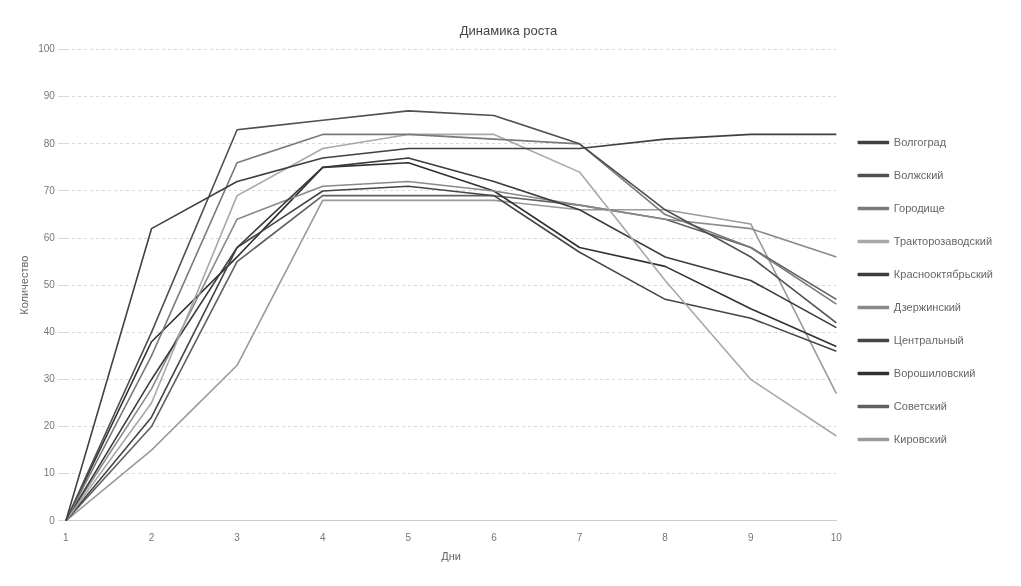 The width and height of the screenshot is (1021, 586). I want to click on x-tick-label: 9, so click(750, 537).